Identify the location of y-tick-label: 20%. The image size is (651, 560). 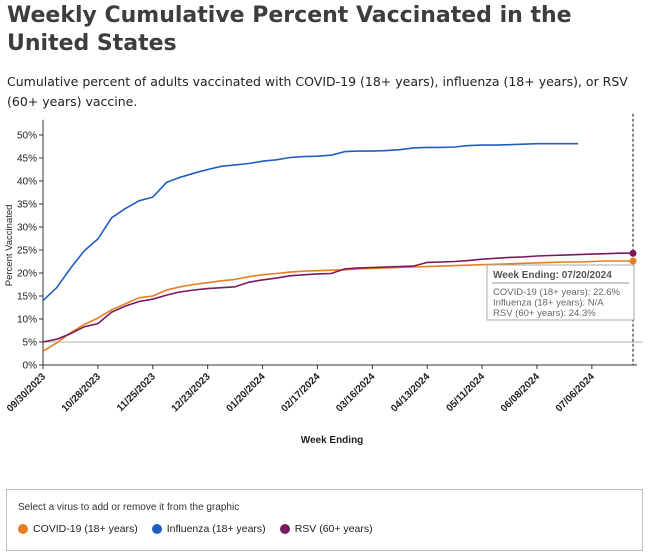
(27, 274).